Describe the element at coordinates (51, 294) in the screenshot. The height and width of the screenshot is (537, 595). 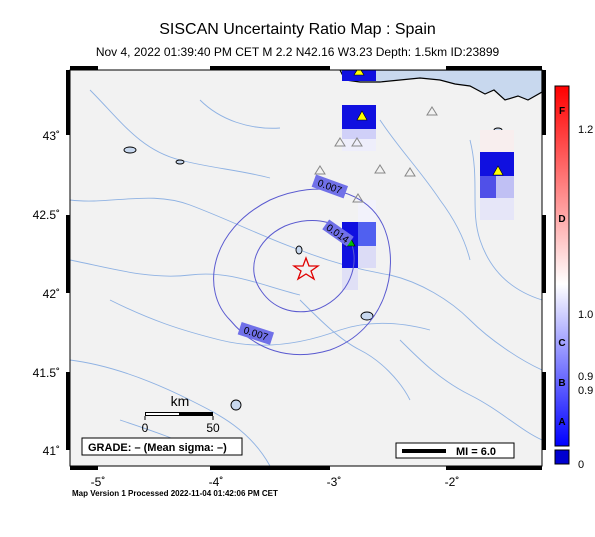
I see `y-tick-label: 42˚` at that location.